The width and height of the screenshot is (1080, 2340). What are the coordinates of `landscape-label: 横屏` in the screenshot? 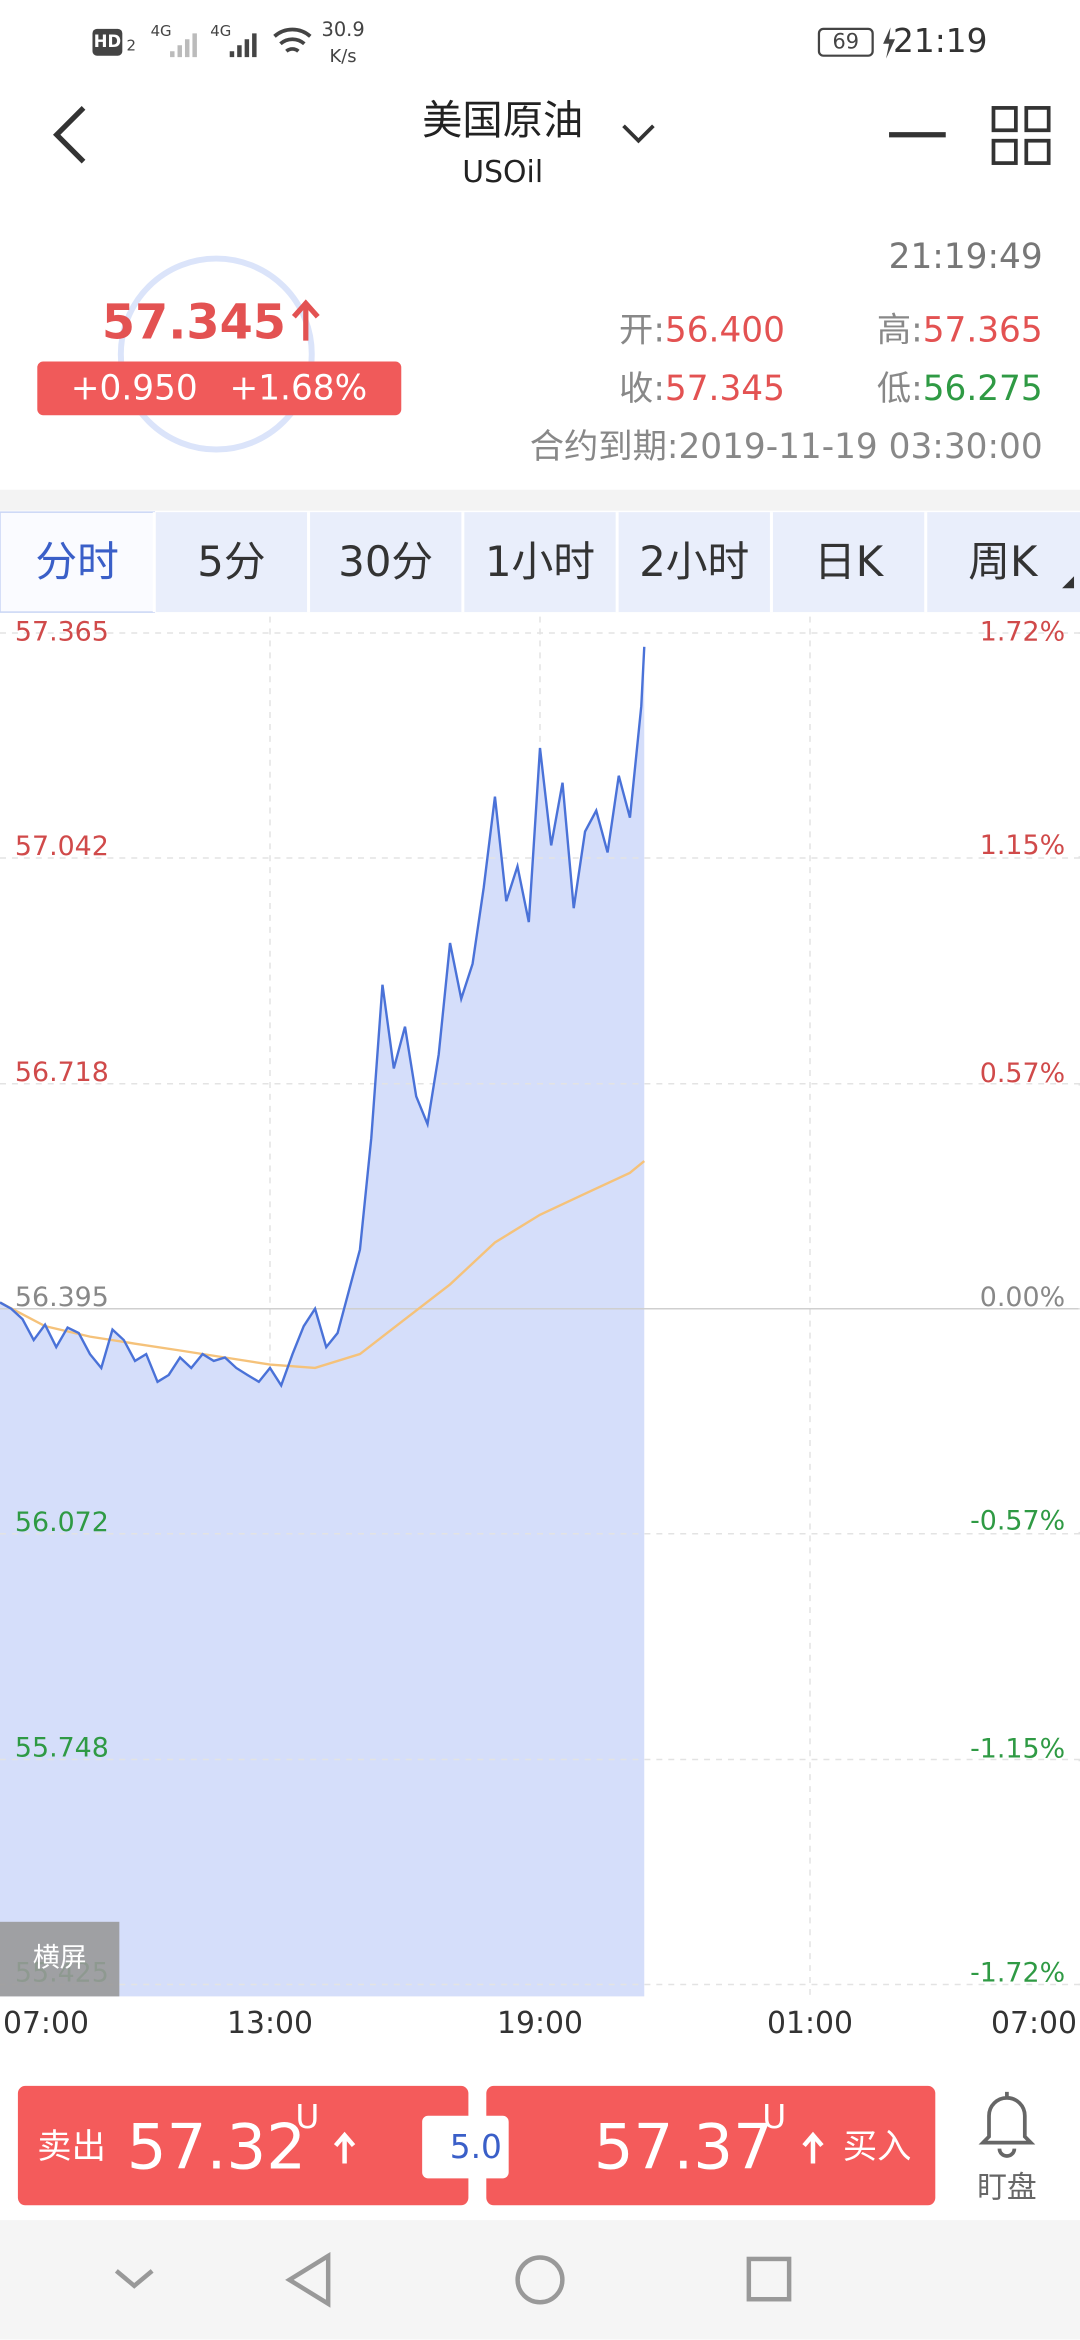 It's located at (60, 1958).